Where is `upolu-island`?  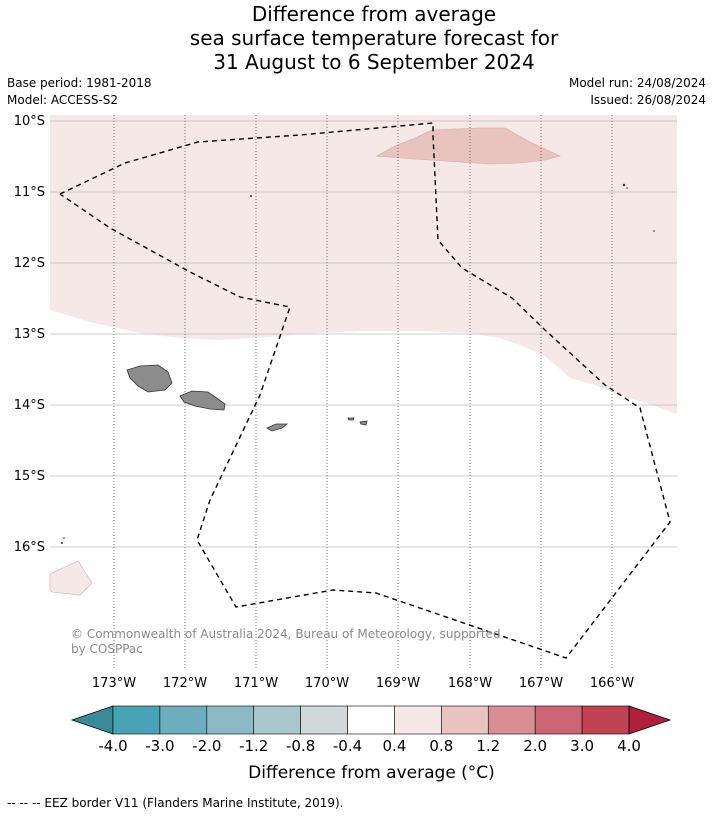 upolu-island is located at coordinates (202, 400).